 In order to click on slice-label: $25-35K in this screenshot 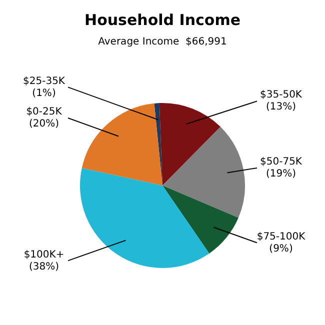, I will do `click(44, 81)`.